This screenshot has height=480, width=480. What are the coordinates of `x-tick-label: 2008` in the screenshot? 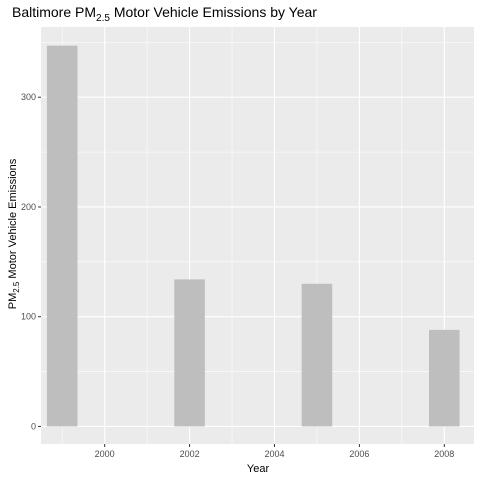 It's located at (444, 454).